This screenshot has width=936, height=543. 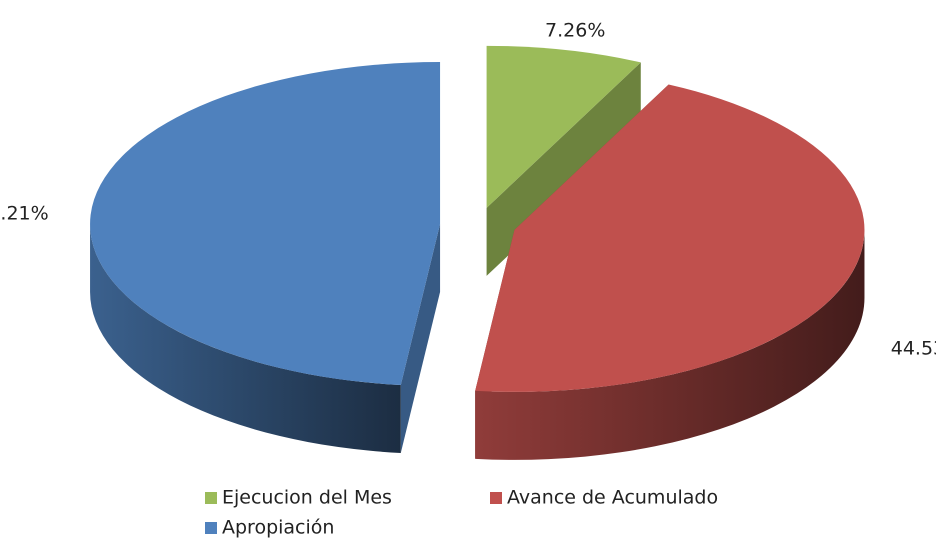 I want to click on slice-side, so click(x=420, y=338).